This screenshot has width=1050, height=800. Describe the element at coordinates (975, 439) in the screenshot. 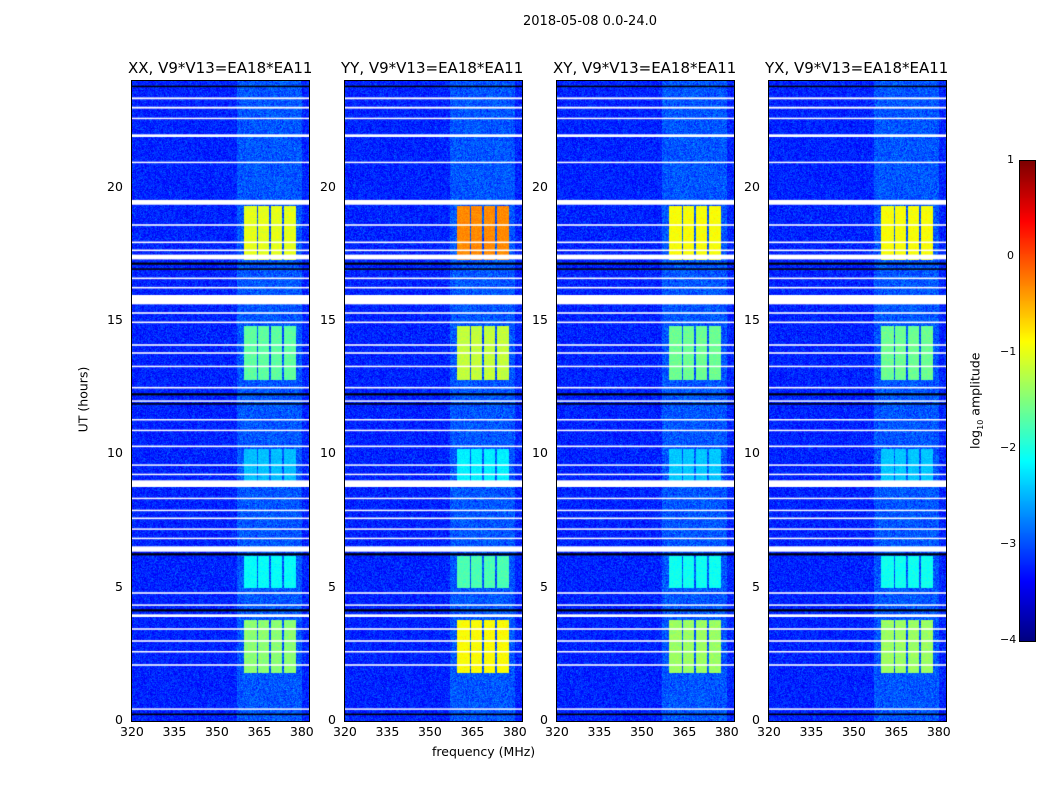

I see `colorbar-label-main: log` at that location.